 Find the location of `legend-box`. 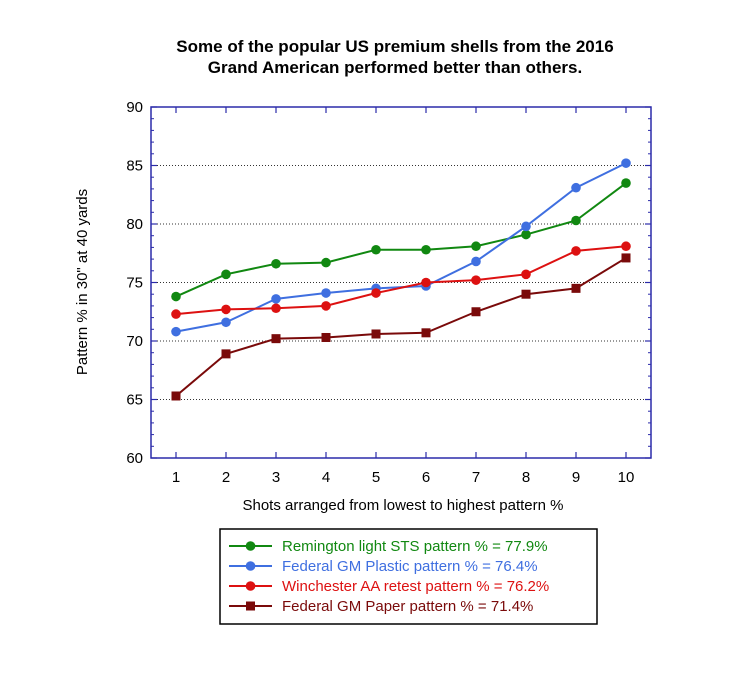

legend-box is located at coordinates (408, 576).